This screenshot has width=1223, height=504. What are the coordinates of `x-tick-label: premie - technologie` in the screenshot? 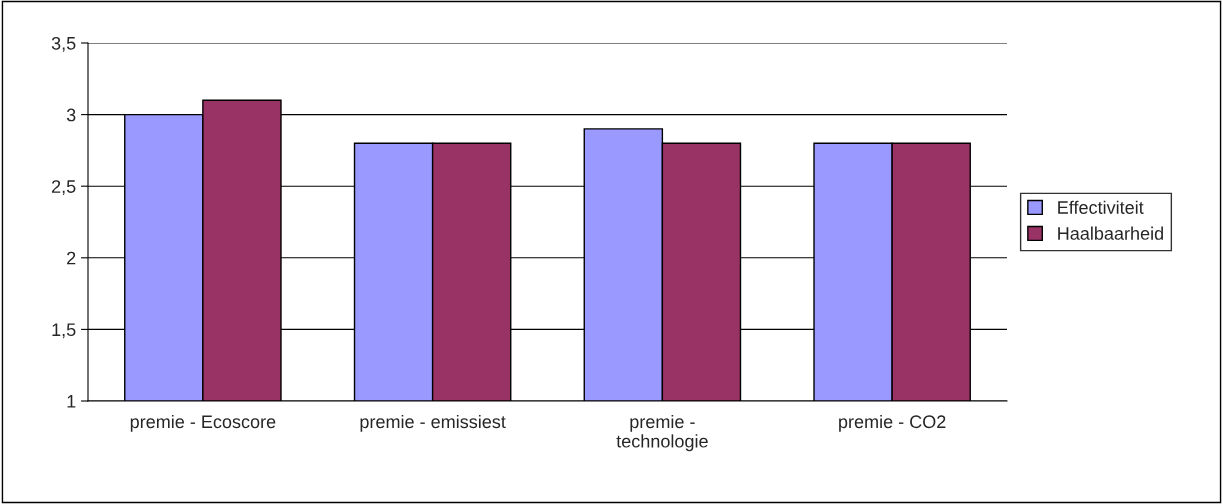 It's located at (662, 433).